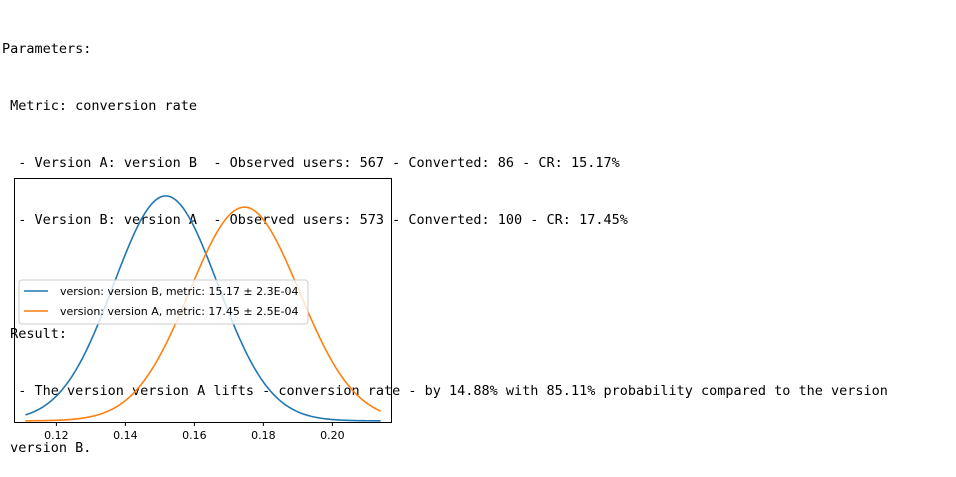 This screenshot has height=477, width=956. What do you see at coordinates (47, 448) in the screenshot?
I see `result-line-2: version B.` at bounding box center [47, 448].